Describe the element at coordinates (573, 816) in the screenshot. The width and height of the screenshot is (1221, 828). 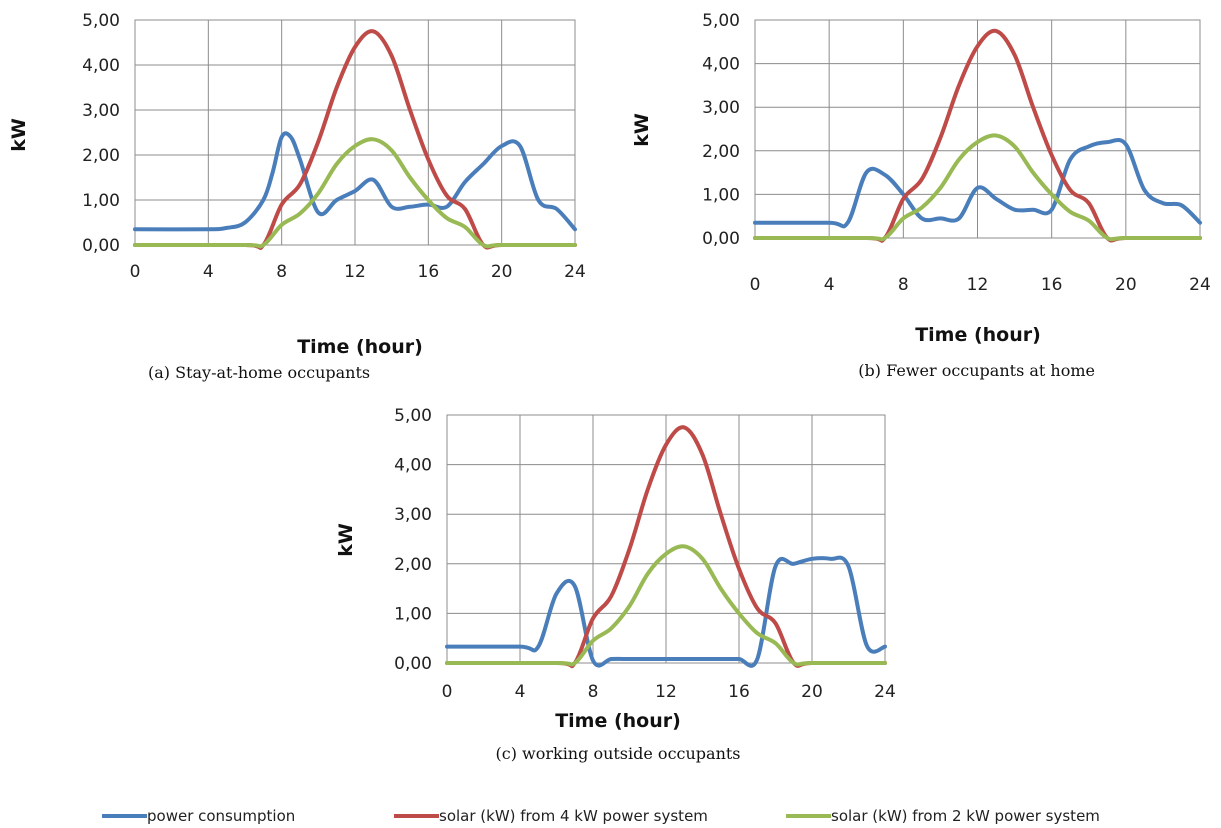
I see `legend-label: solar (kW) from 4 kW power system` at that location.